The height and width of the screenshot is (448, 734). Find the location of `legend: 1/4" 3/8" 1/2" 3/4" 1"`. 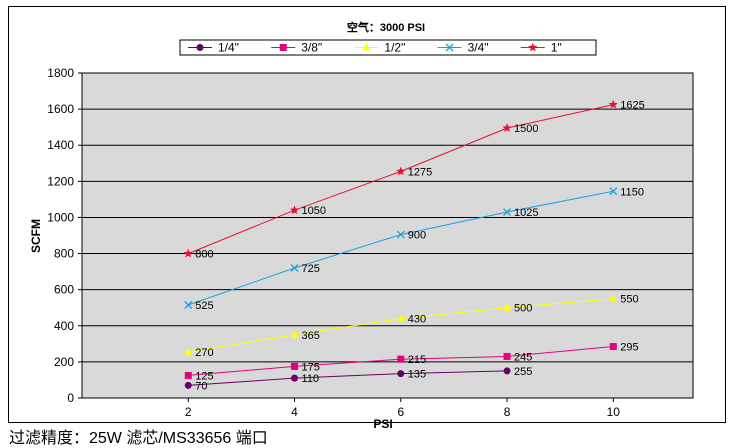

legend: 1/4" 3/8" 1/2" 3/4" 1" is located at coordinates (388, 47).